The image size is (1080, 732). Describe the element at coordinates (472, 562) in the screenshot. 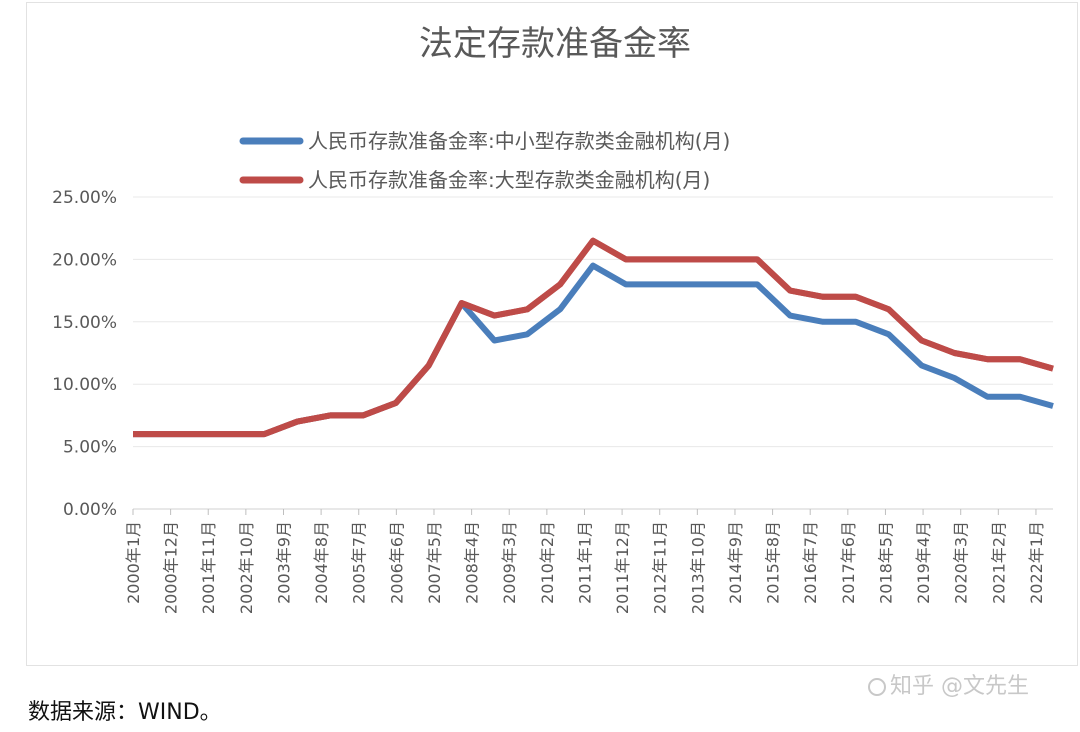

I see `x-tick-label: 2008年4月` at that location.